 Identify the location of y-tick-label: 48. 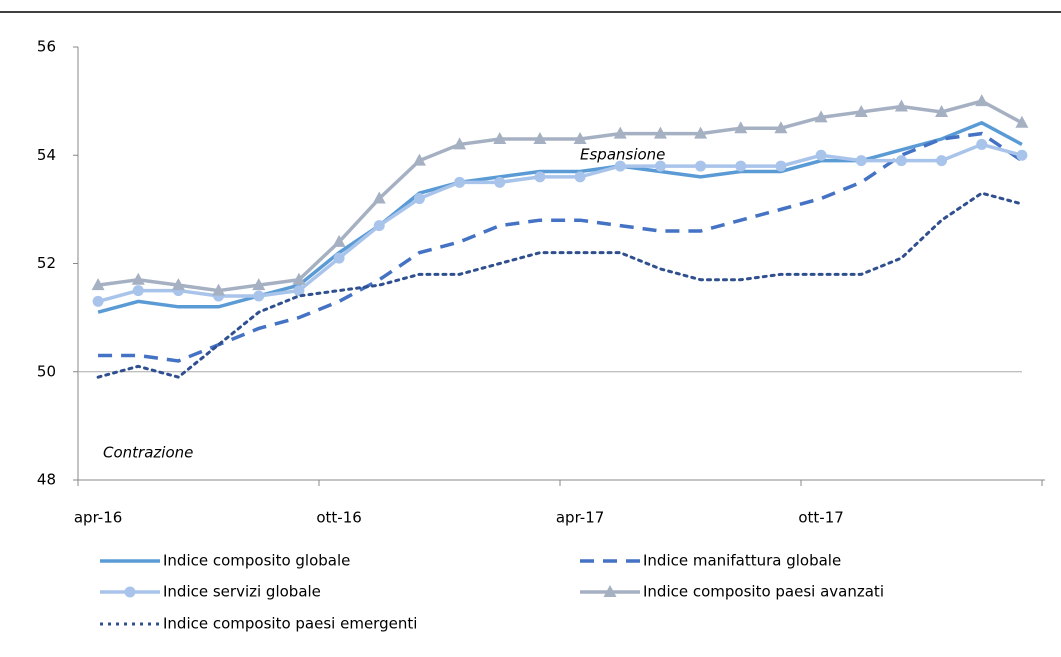
(46, 480).